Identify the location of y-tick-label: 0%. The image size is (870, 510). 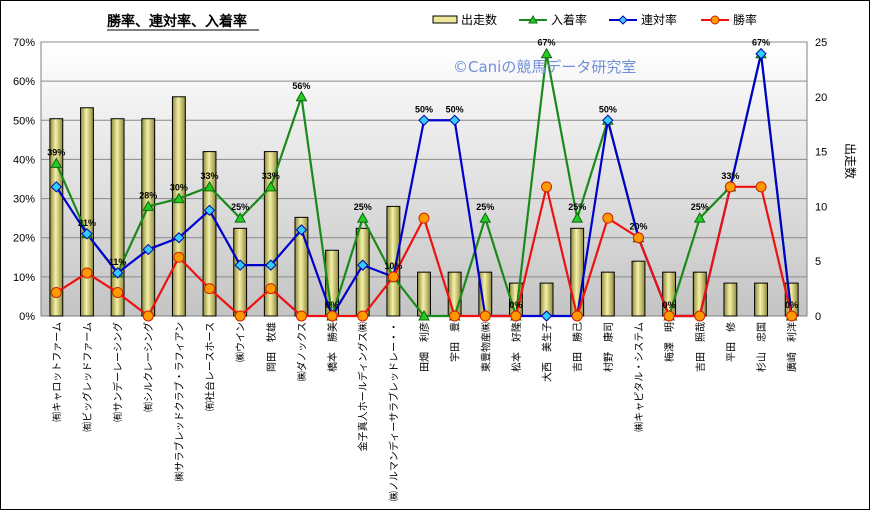
(27, 317).